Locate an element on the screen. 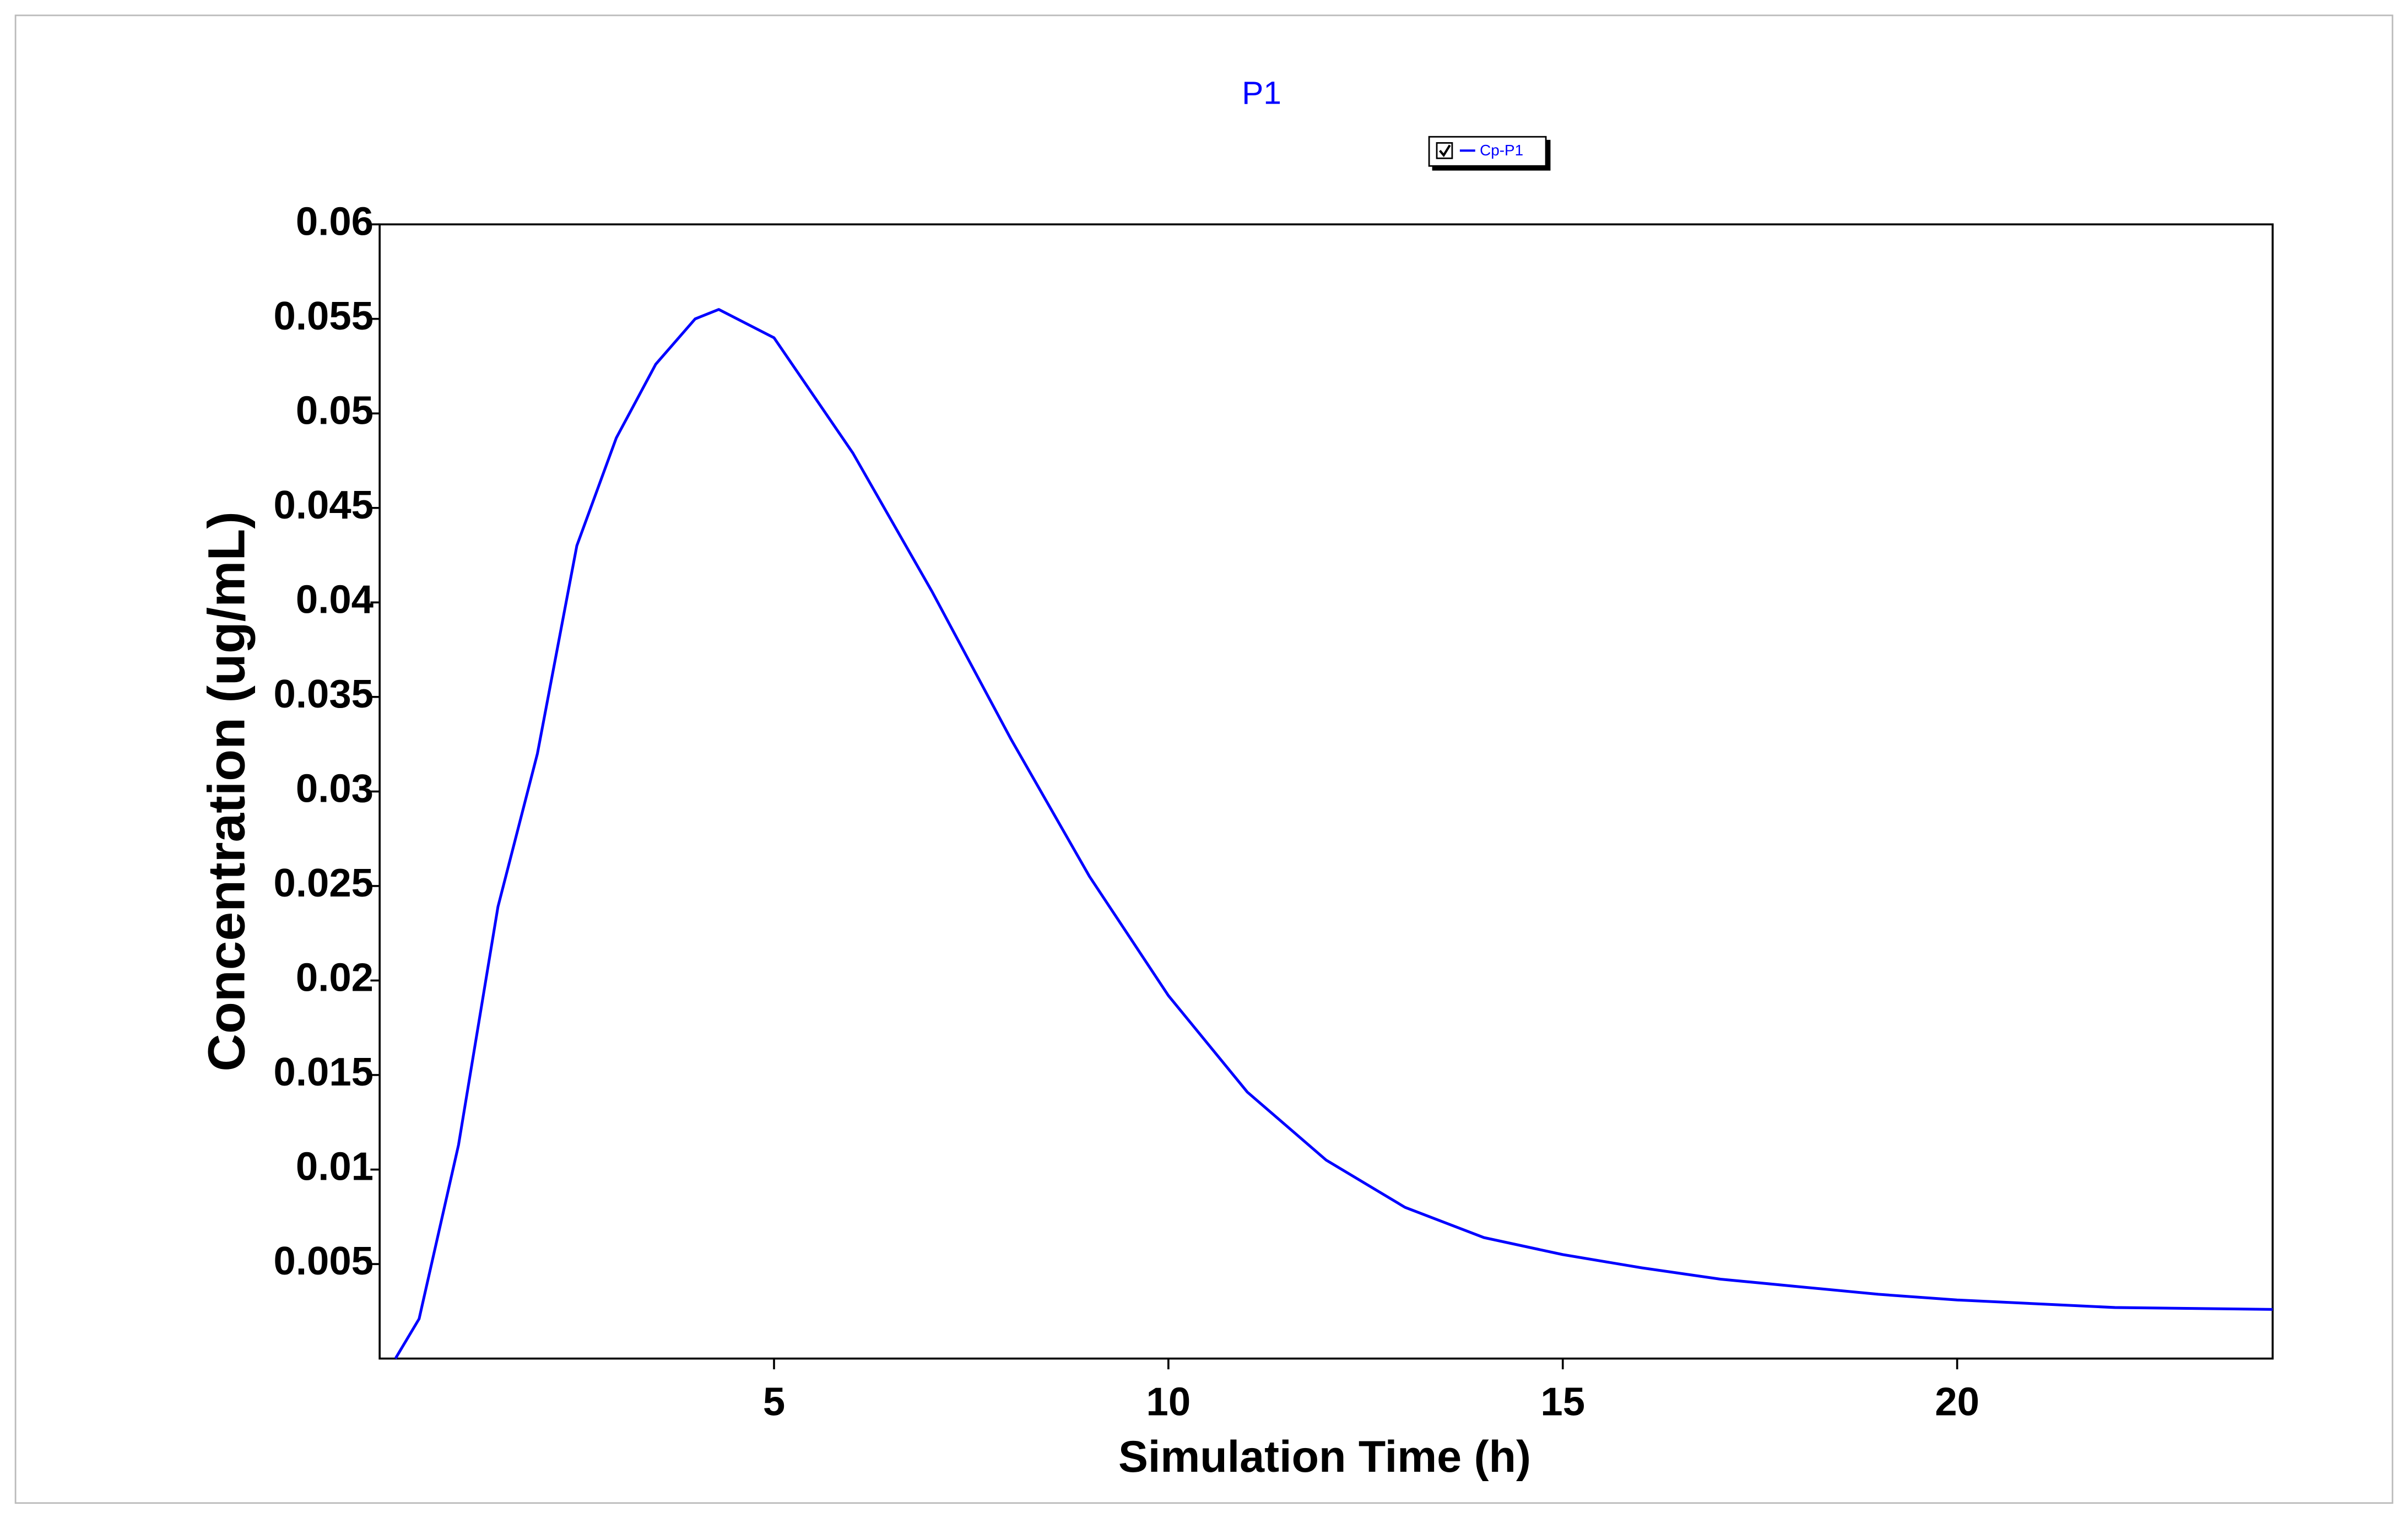 The height and width of the screenshot is (1523, 2408). legend: Cp-P1 is located at coordinates (1489, 154).